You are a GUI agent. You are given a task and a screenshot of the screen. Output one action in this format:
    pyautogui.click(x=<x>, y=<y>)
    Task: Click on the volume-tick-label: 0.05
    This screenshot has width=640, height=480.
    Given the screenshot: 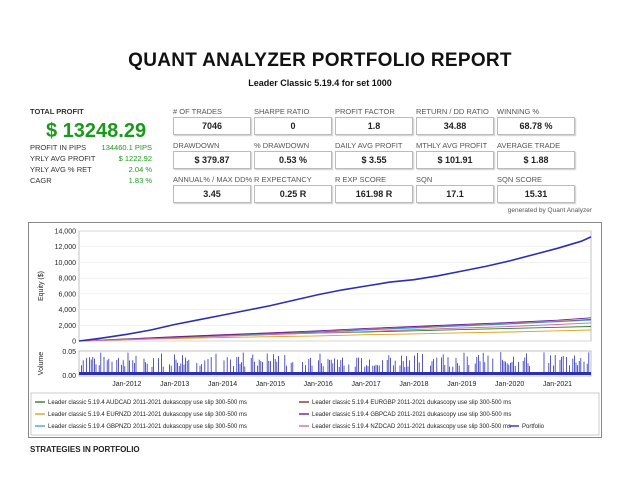 What is the action you would take?
    pyautogui.click(x=69, y=352)
    